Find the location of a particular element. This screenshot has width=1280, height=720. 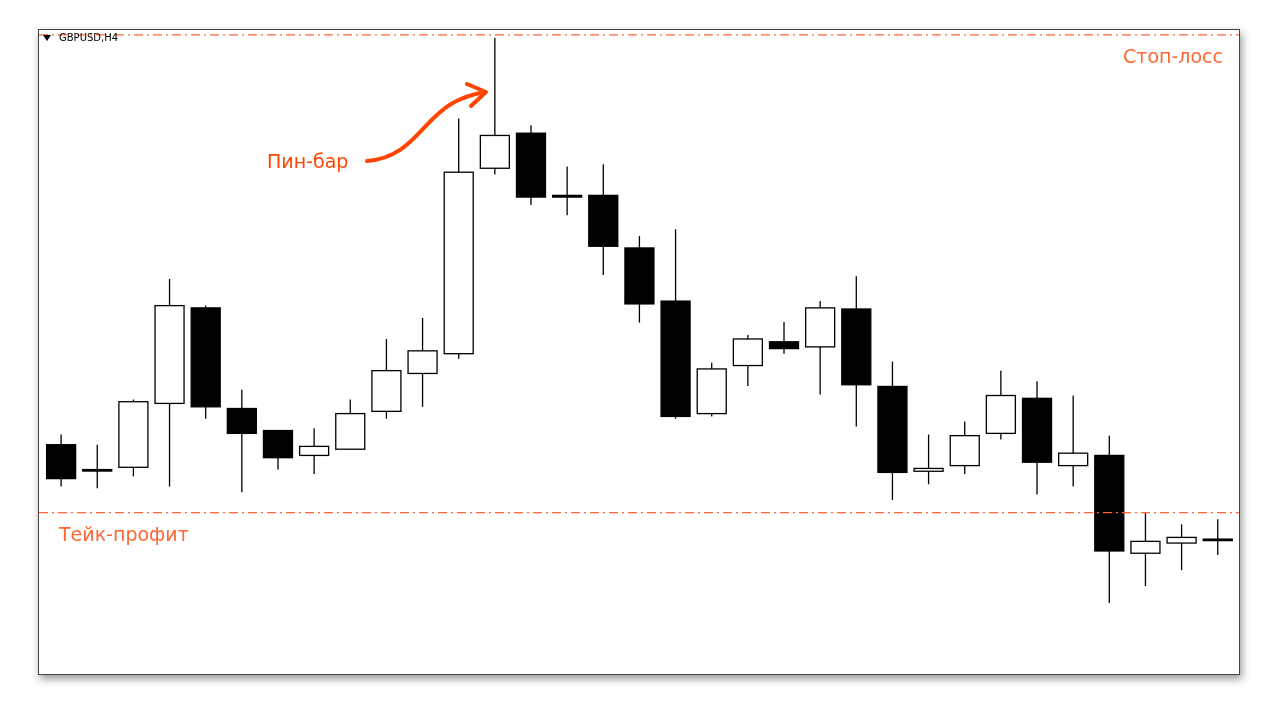

ref-line-label: Тейк-профит is located at coordinates (123, 533).